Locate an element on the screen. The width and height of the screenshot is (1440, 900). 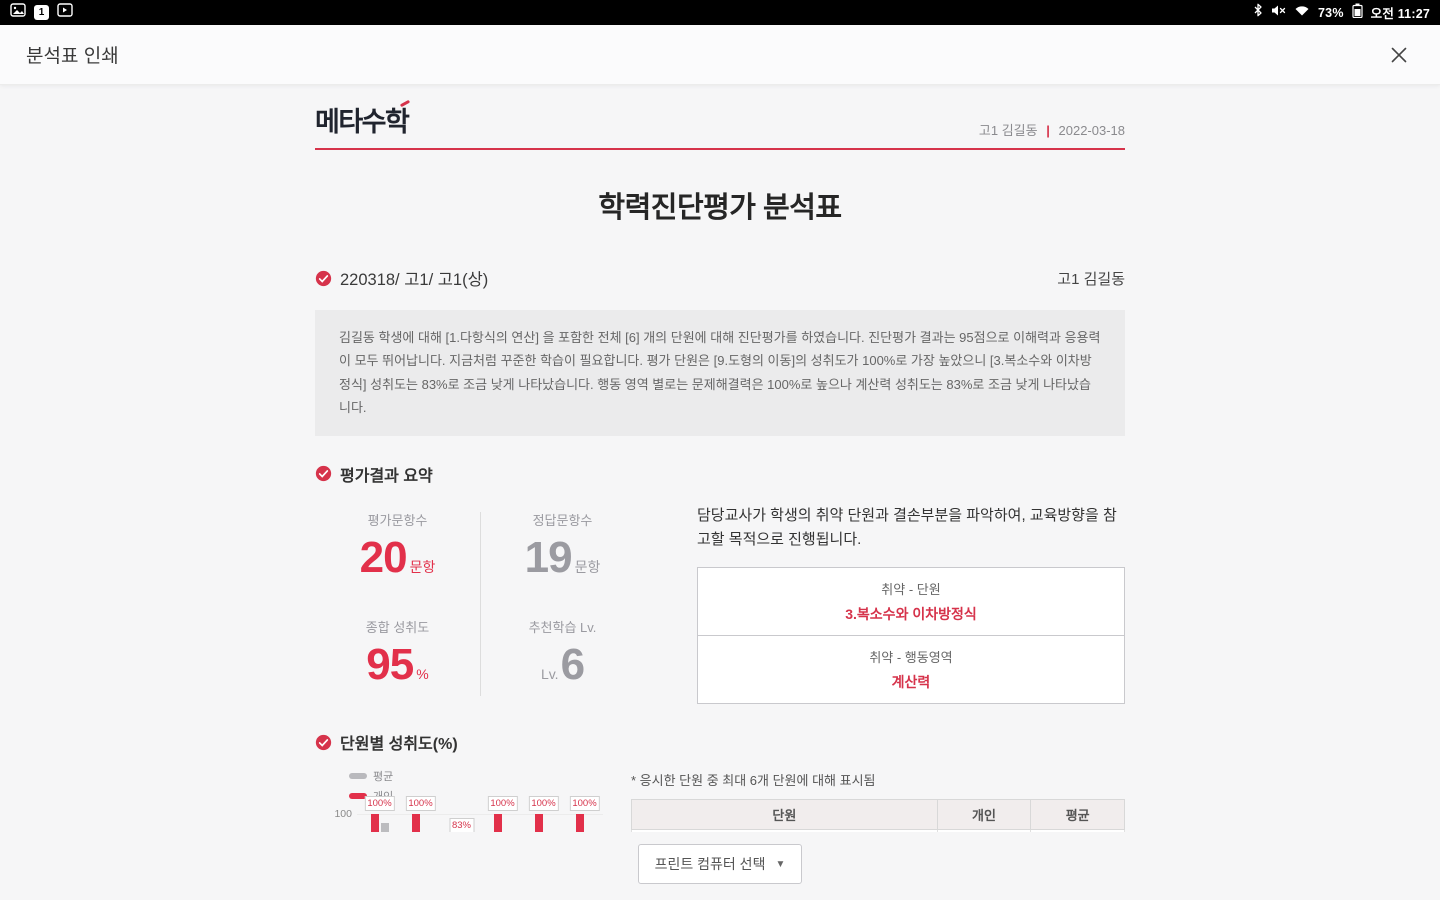
stat-correct-questions: 정답문항수 19 문항 is located at coordinates (562, 550).